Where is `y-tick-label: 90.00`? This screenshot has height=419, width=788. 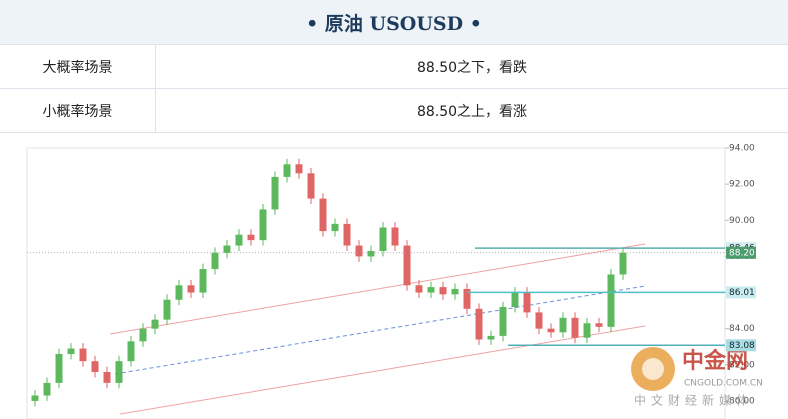 y-tick-label: 90.00 is located at coordinates (742, 221).